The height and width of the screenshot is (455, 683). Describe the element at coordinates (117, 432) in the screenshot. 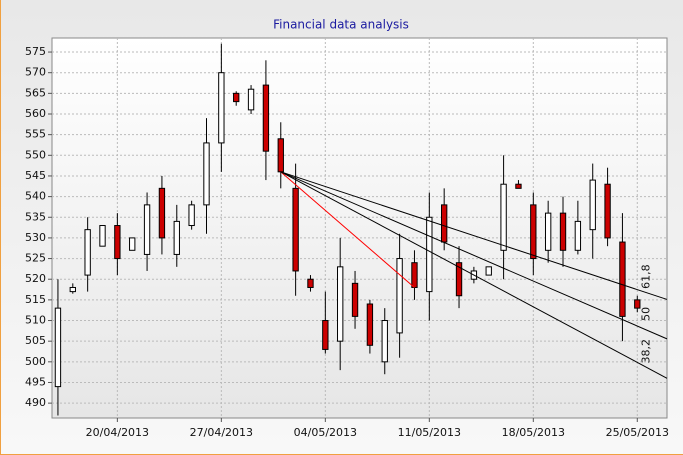

I see `x-tick-label: 20/04/2013` at that location.